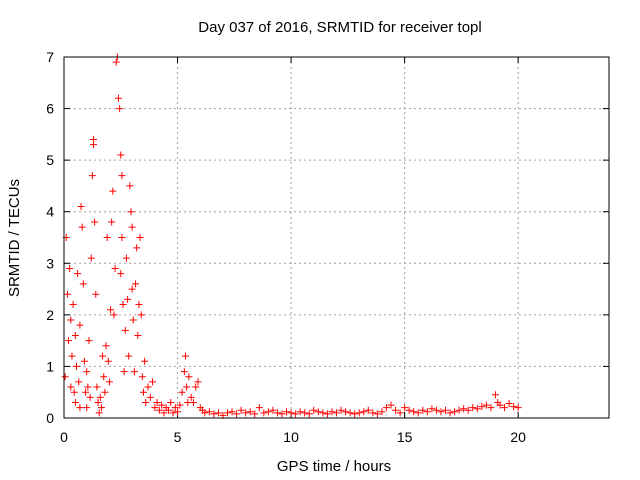 This screenshot has height=480, width=640. What do you see at coordinates (405, 437) in the screenshot?
I see `x-tick-label: 15` at bounding box center [405, 437].